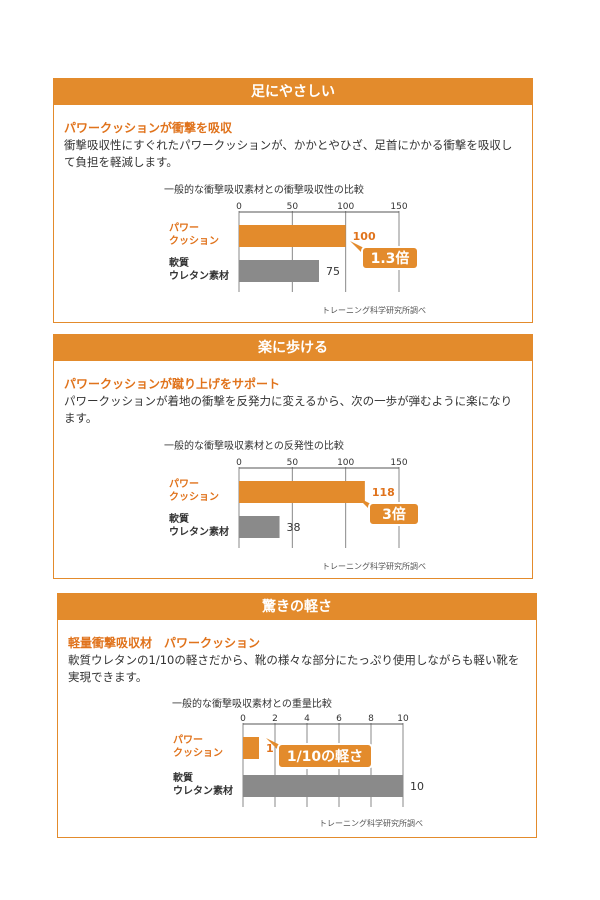 The height and width of the screenshot is (900, 600). Describe the element at coordinates (371, 719) in the screenshot. I see `tick-label: 8` at that location.